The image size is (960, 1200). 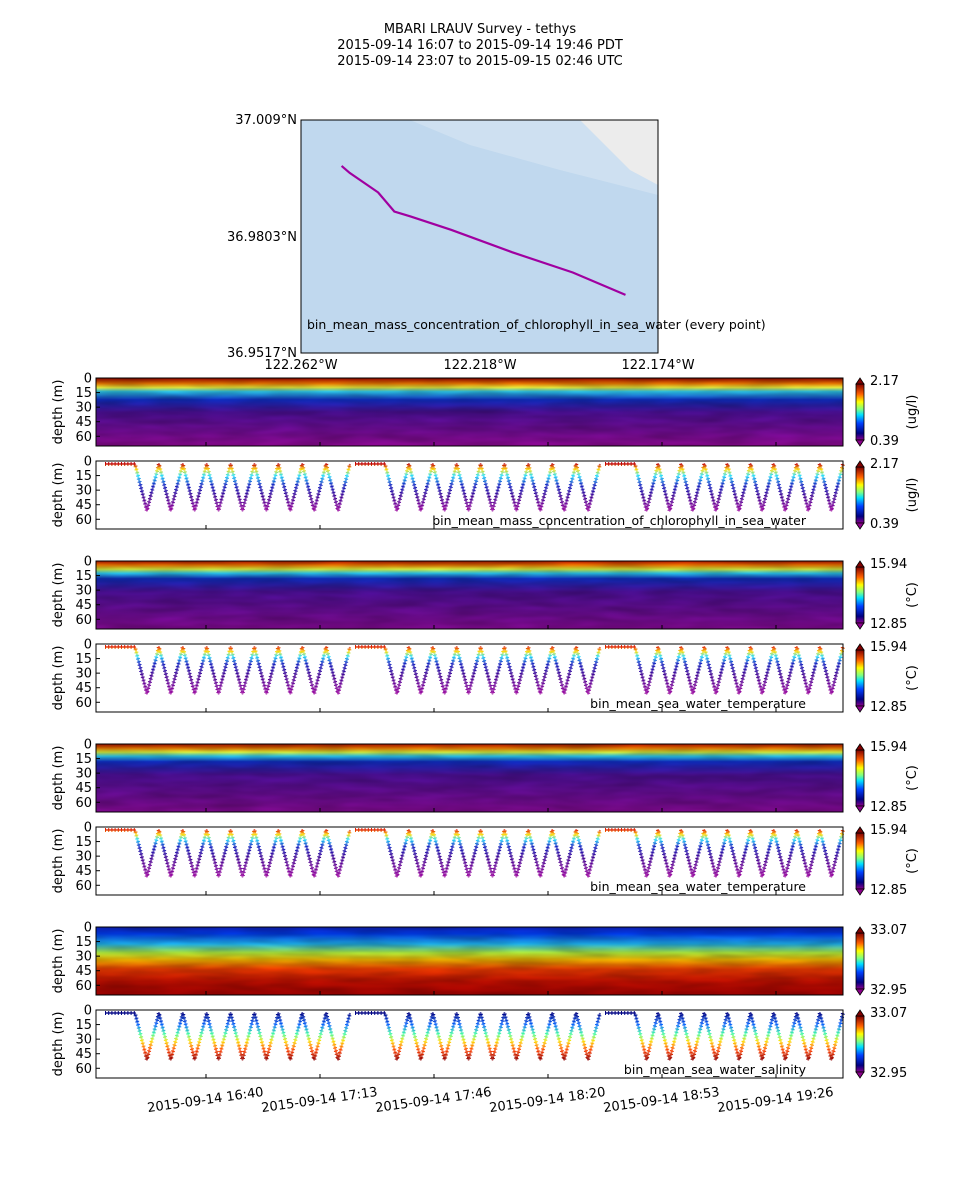 I want to click on salinity-section-colorbar-max-arrow, so click(x=860, y=930).